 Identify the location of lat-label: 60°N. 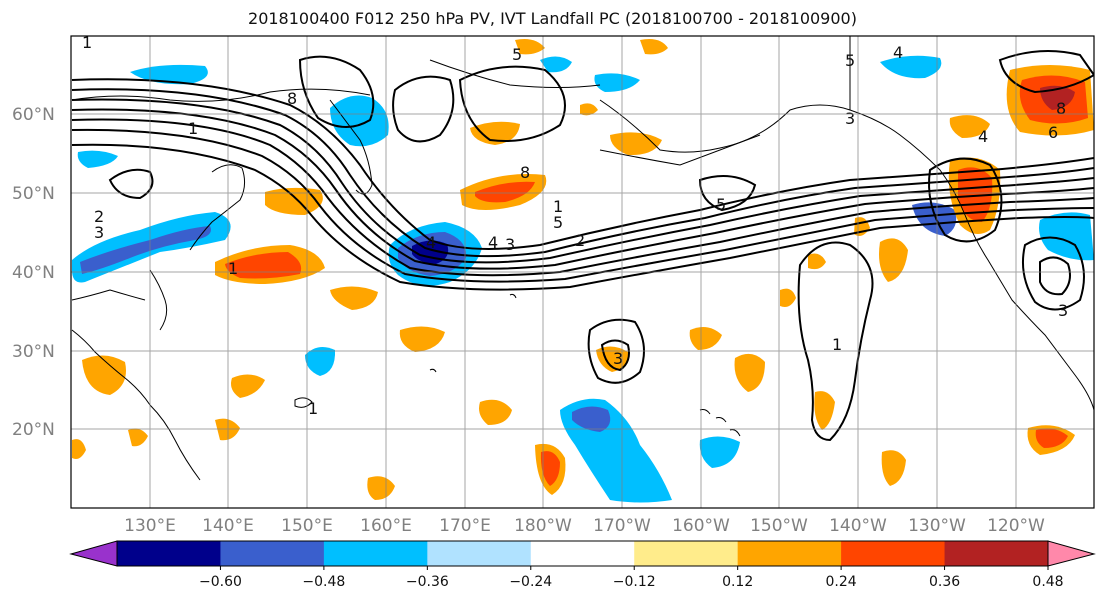
(33, 115).